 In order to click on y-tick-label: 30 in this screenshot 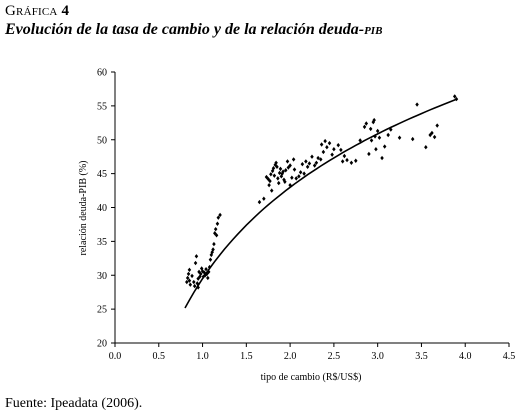, I will do `click(102, 276)`.